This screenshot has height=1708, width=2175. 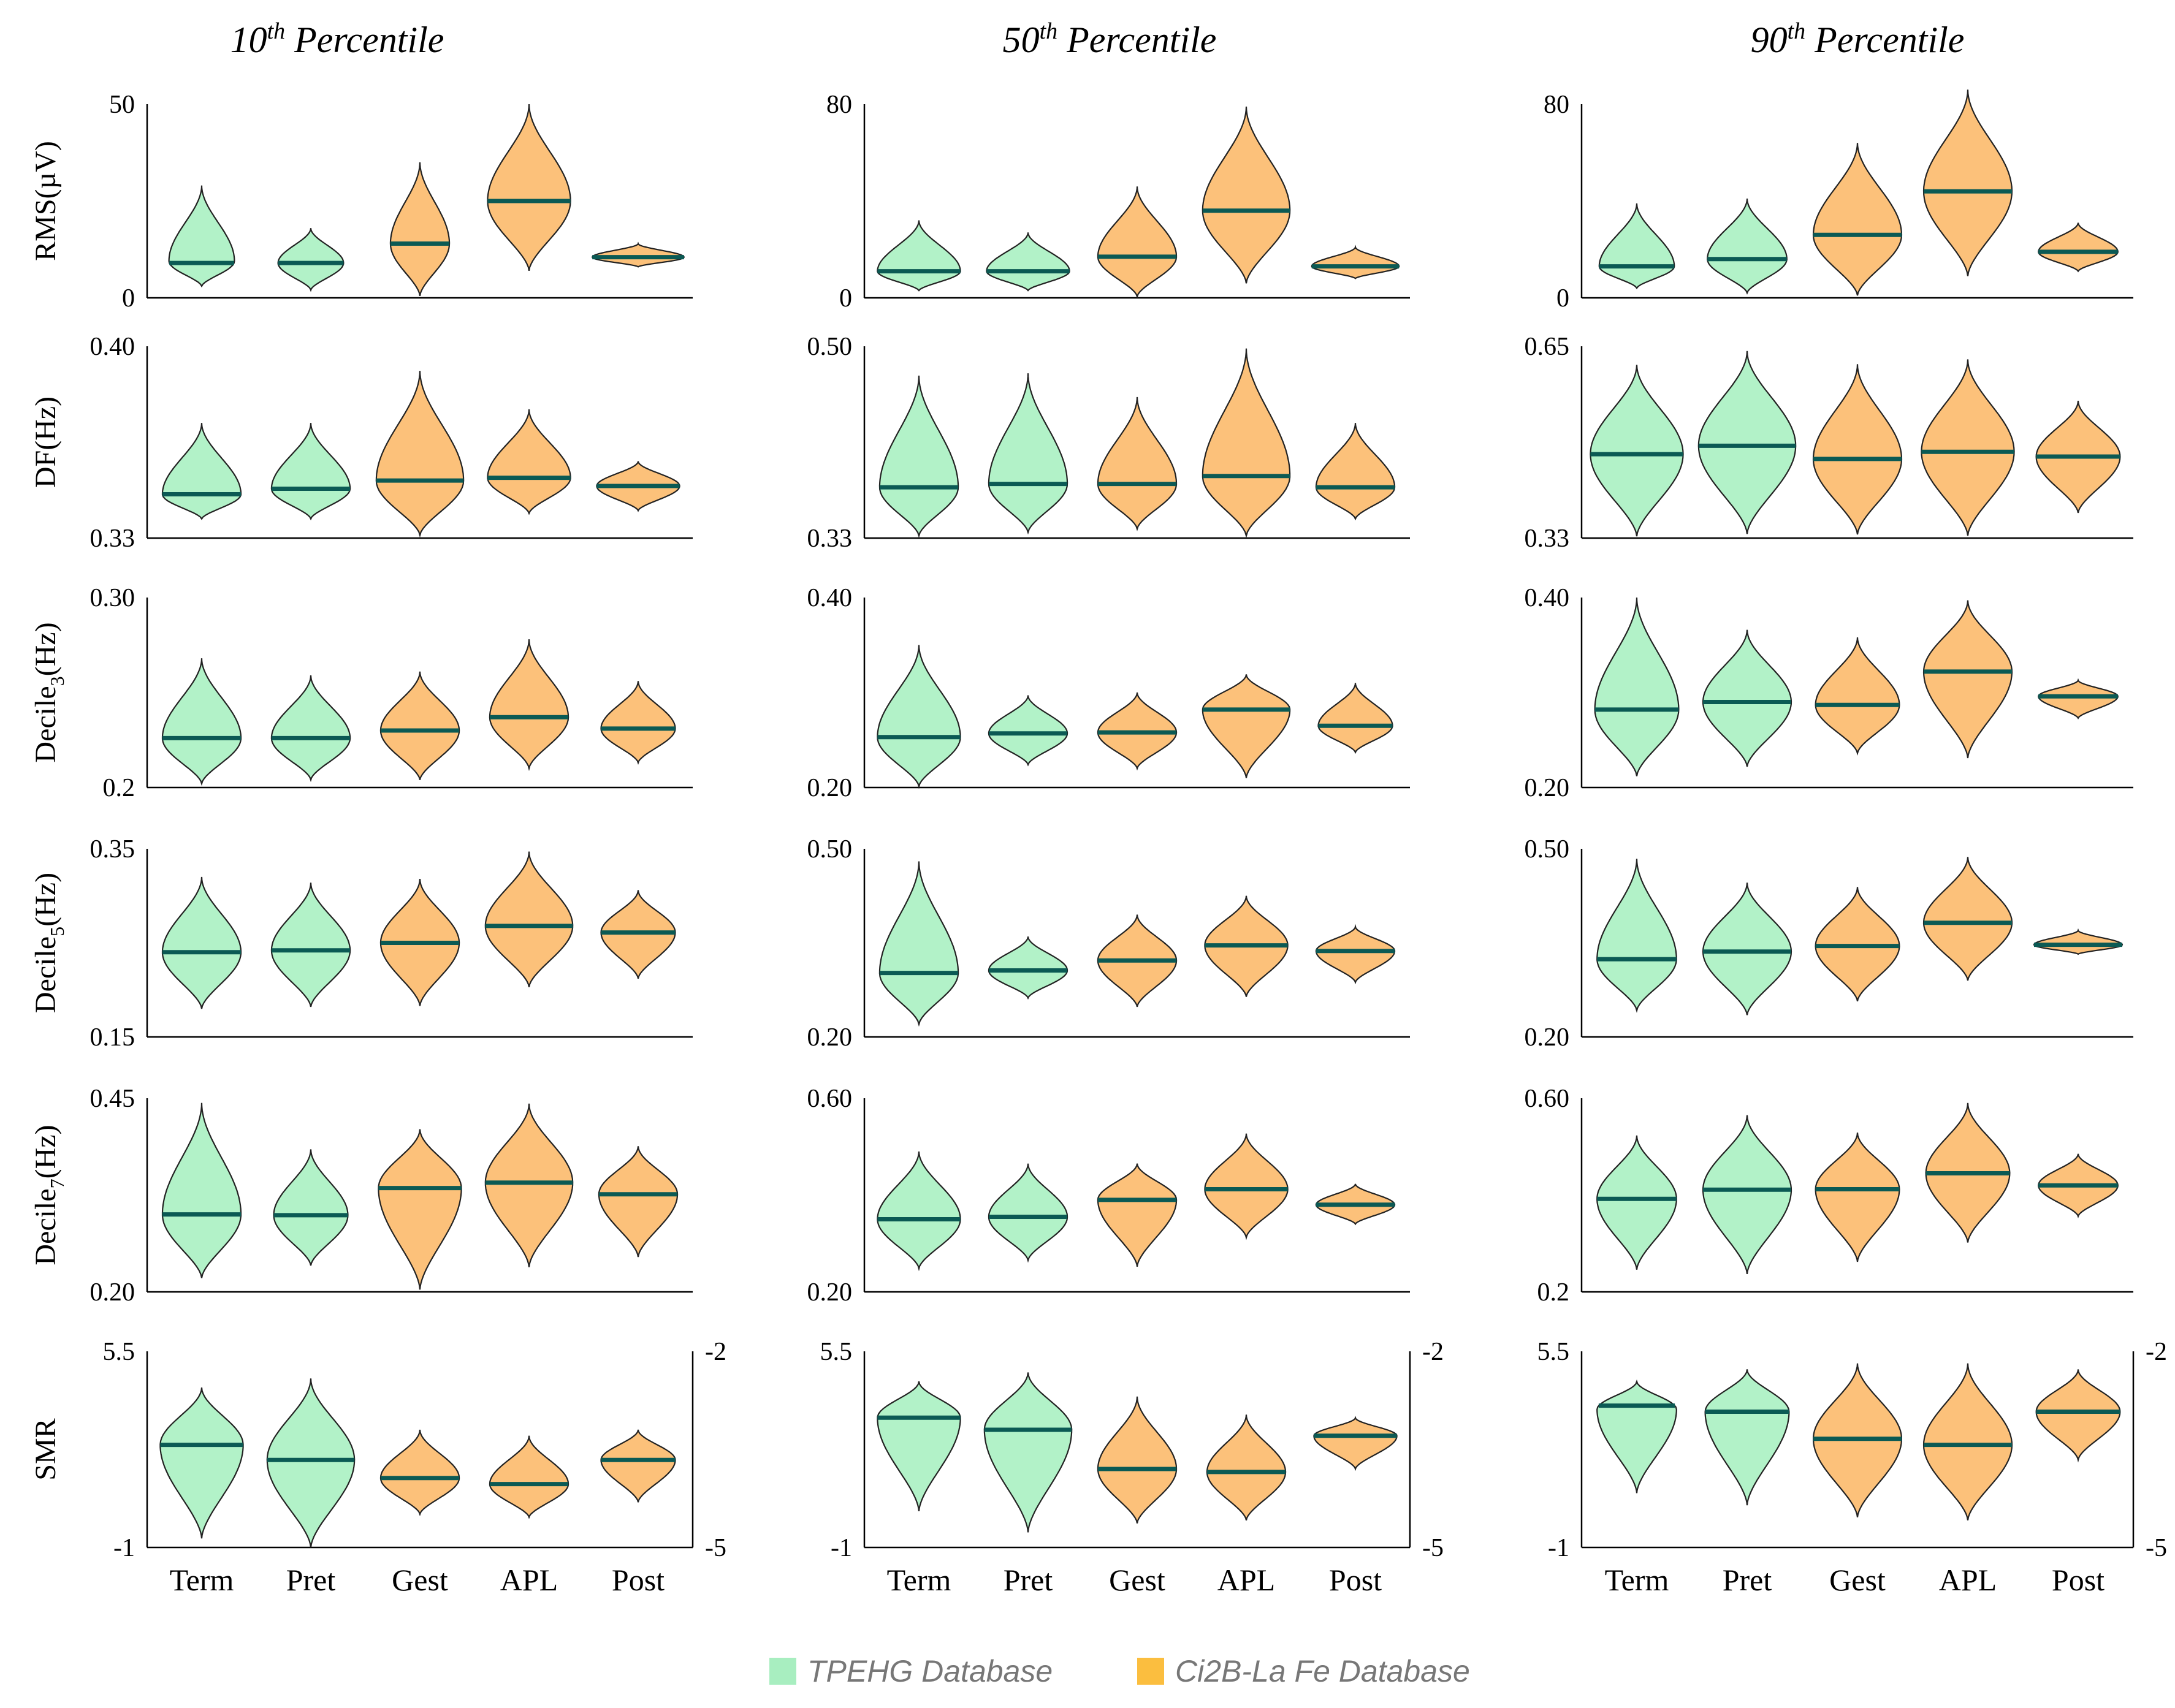 I want to click on column-title-0: 10th Percentile, so click(x=337, y=39).